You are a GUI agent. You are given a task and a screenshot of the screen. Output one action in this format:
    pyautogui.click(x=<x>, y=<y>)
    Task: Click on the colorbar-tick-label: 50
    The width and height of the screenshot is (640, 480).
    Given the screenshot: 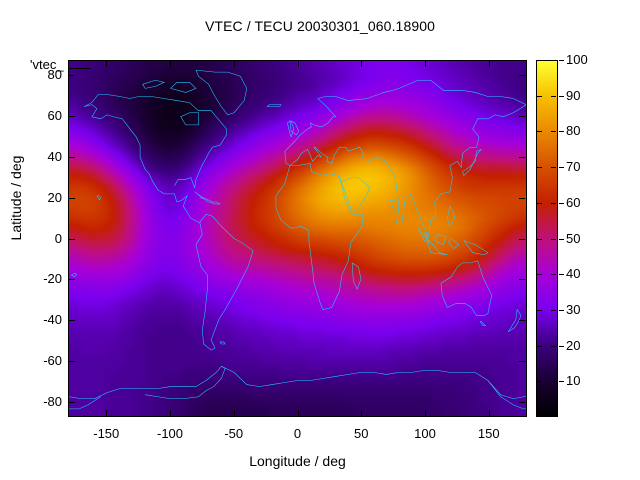 What is the action you would take?
    pyautogui.click(x=573, y=238)
    